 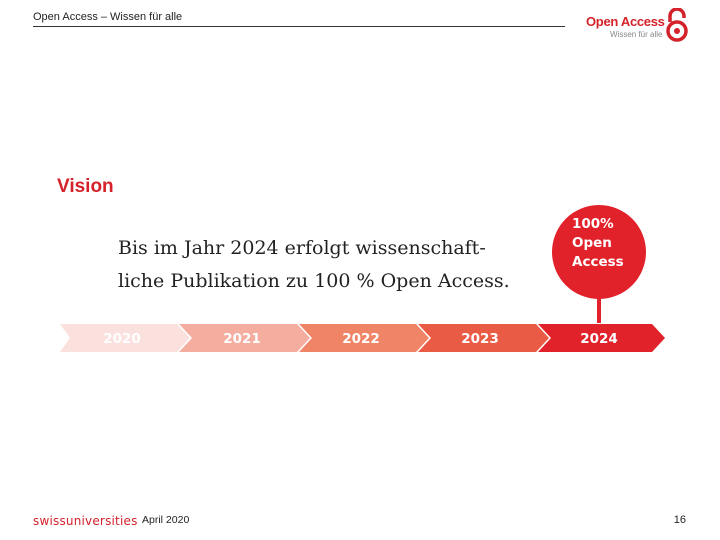 What do you see at coordinates (480, 339) in the screenshot?
I see `timeline-year: 2023` at bounding box center [480, 339].